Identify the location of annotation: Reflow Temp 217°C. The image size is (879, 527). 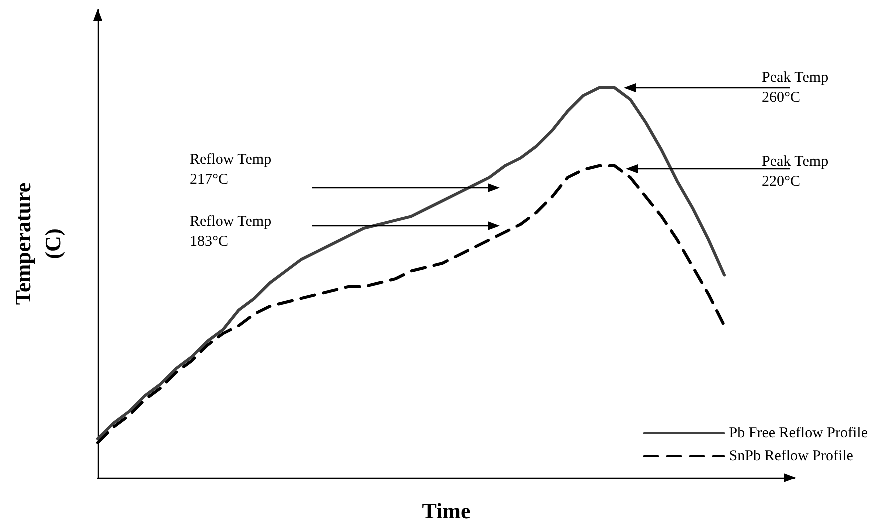
(231, 170).